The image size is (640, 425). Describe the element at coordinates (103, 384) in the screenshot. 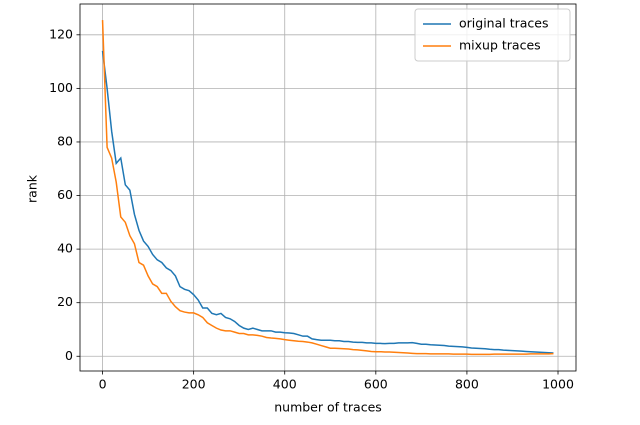

I see `x-tick-label: 0` at that location.